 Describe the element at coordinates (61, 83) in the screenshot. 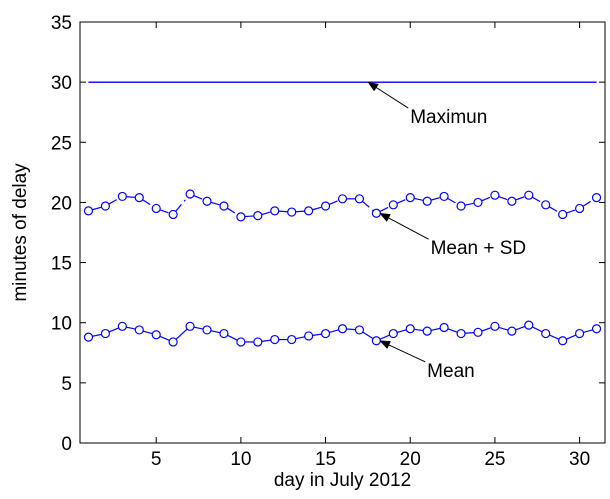

I see `y-tick-label: 30` at that location.